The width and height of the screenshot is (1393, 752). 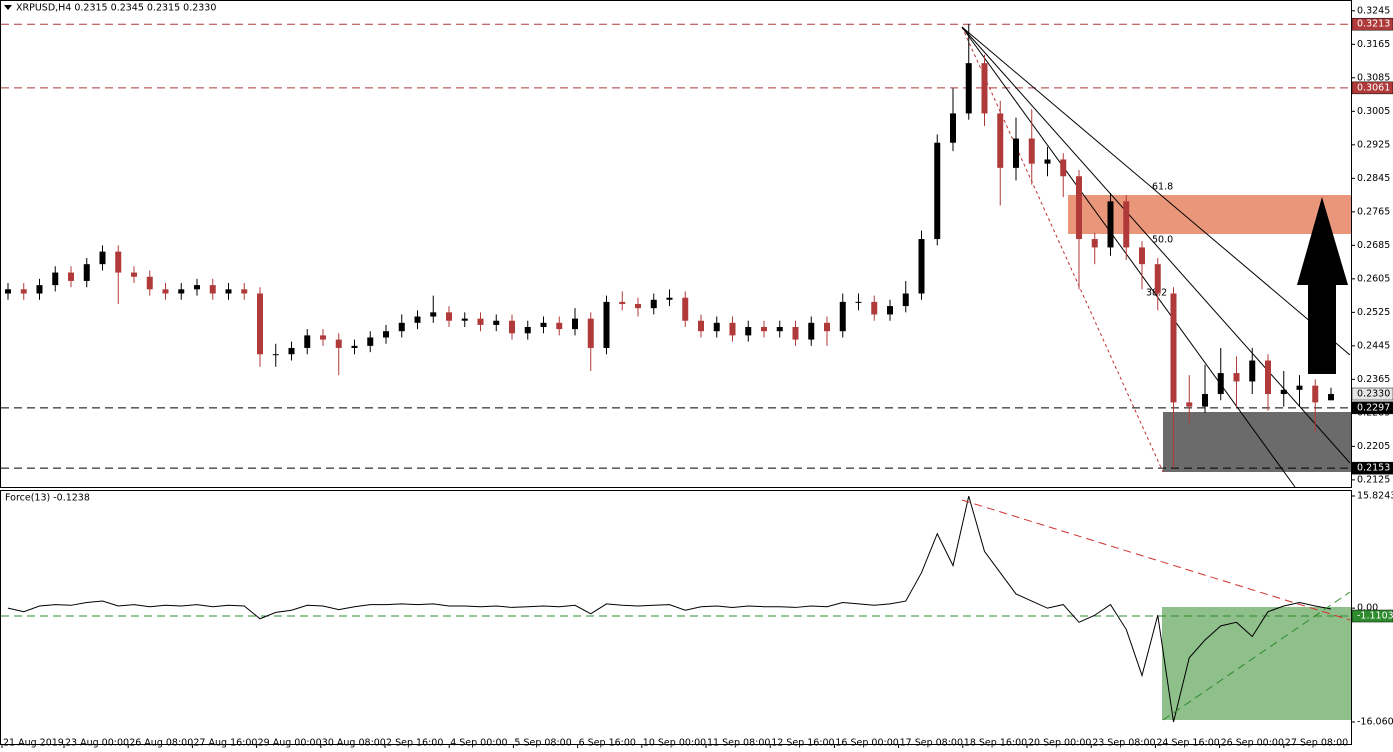 What do you see at coordinates (1373, 178) in the screenshot?
I see `y-tick-label: 0.2845` at bounding box center [1373, 178].